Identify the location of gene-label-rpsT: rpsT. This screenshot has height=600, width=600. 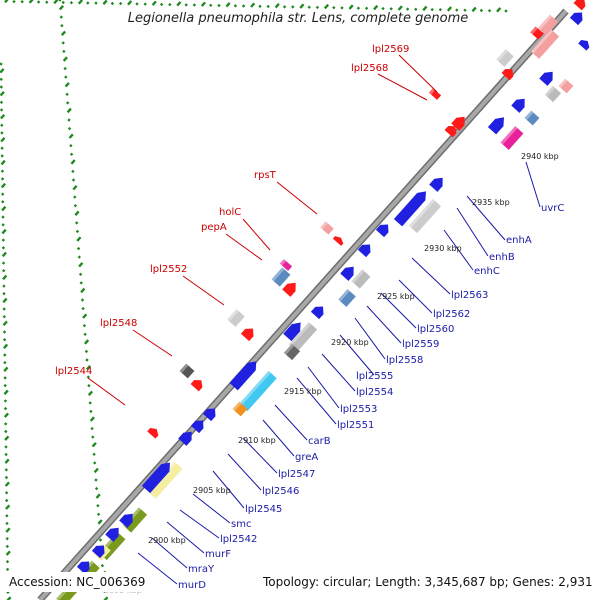
(265, 175).